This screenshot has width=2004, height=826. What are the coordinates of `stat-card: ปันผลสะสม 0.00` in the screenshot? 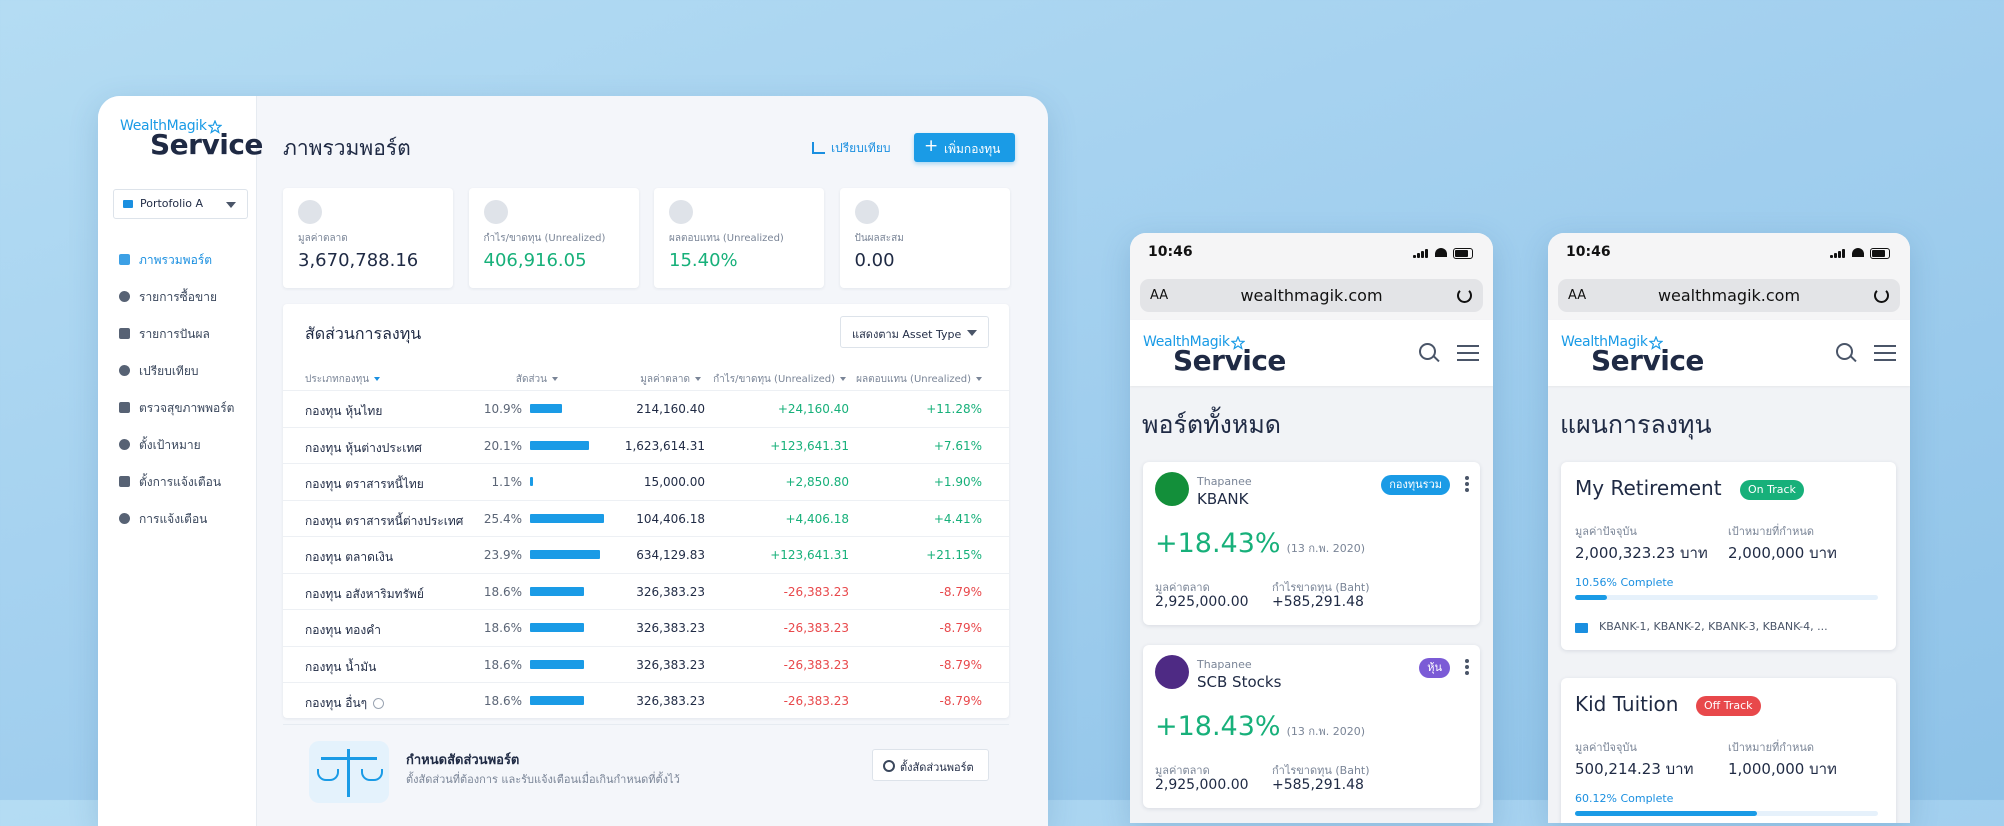 It's located at (924, 238).